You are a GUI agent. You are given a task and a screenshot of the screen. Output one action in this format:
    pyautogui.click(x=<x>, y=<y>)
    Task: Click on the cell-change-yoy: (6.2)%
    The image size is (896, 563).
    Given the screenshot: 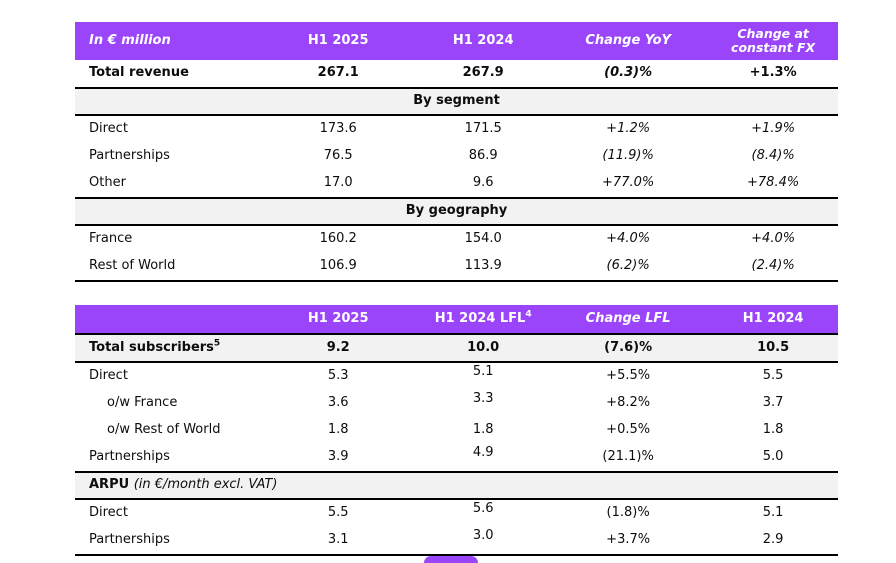 What is the action you would take?
    pyautogui.click(x=628, y=267)
    